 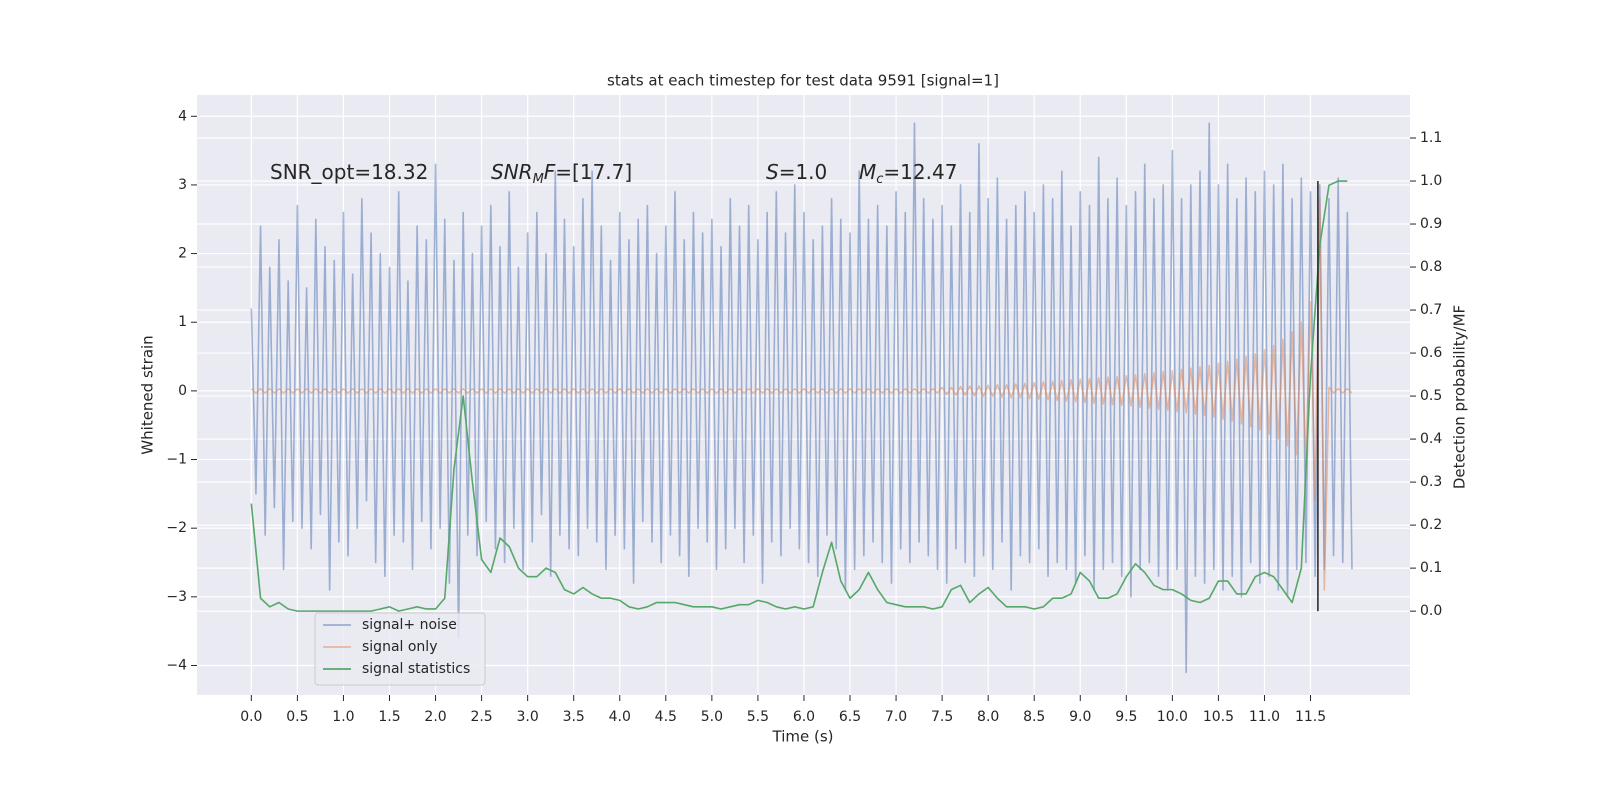 I want to click on annotation-part: =[17.7], so click(x=593, y=172).